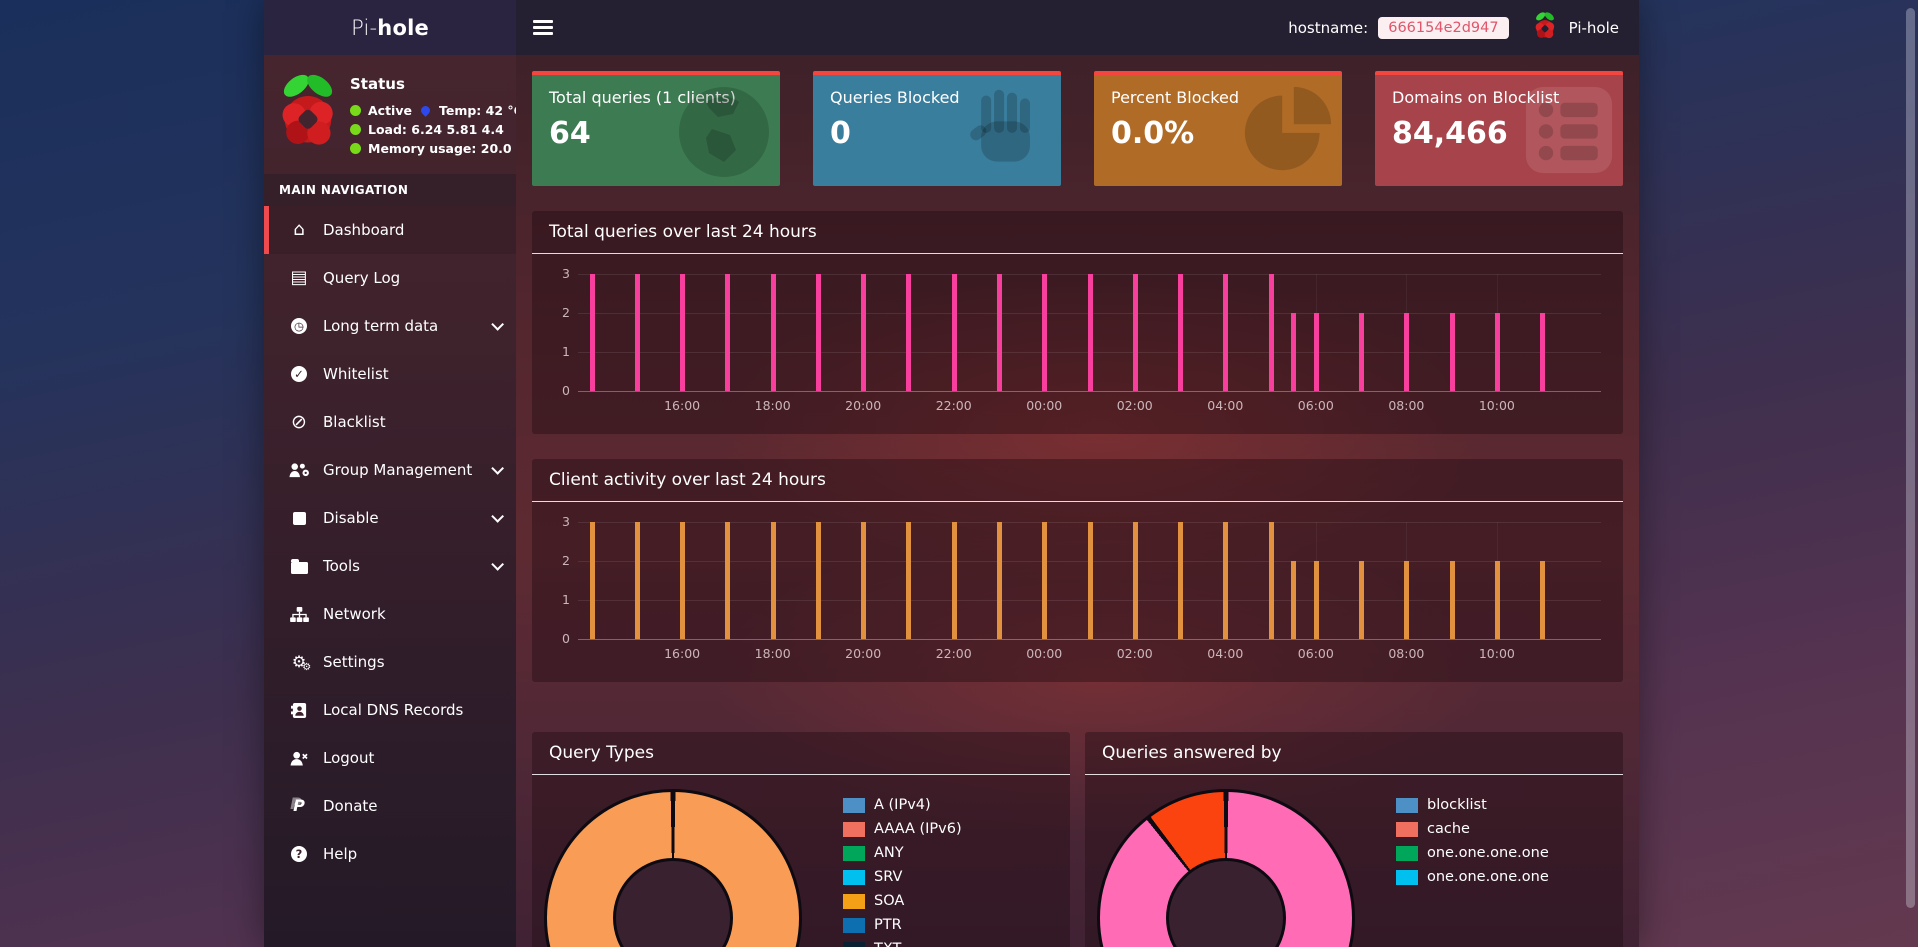 The height and width of the screenshot is (947, 1918). Describe the element at coordinates (1218, 128) in the screenshot. I see `summary-card-percent-blocked: Percent Blocked 0.0%` at that location.